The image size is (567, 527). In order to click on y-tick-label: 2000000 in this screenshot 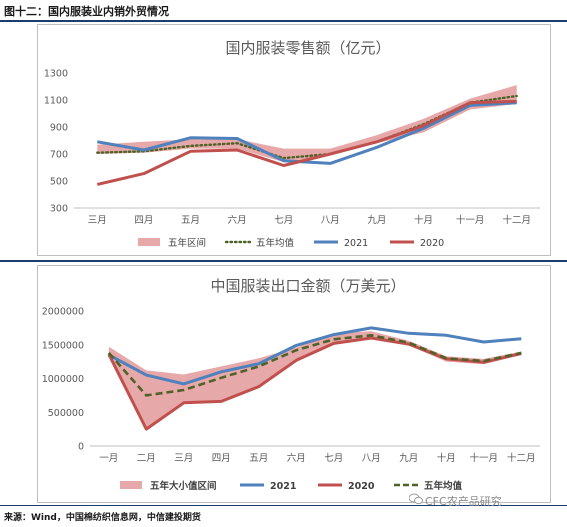, I will do `click(63, 312)`.